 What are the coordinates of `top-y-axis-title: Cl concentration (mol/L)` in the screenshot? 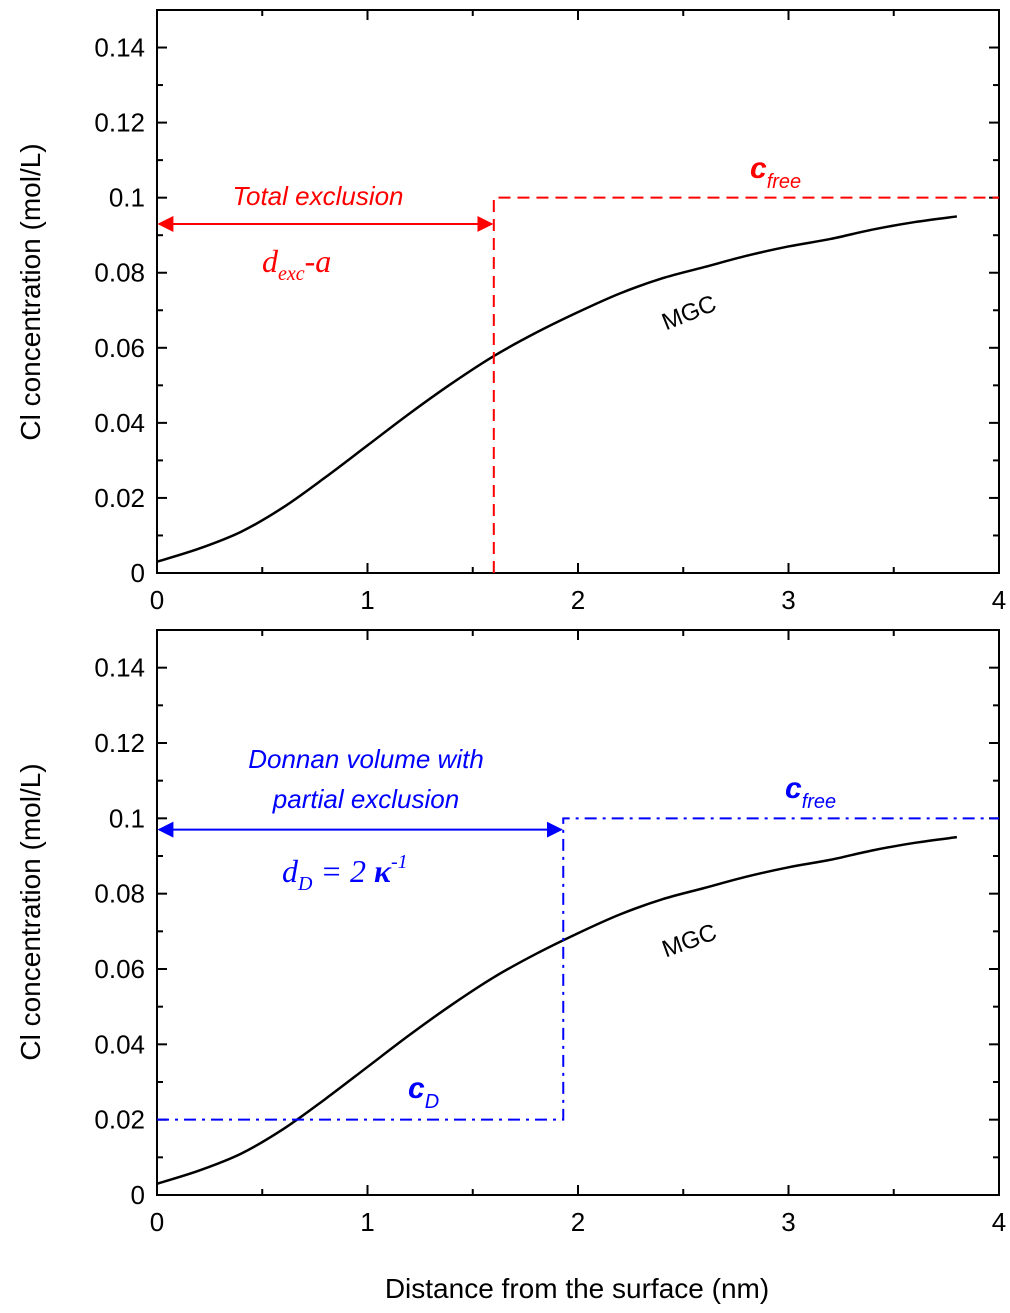 It's located at (30, 291).